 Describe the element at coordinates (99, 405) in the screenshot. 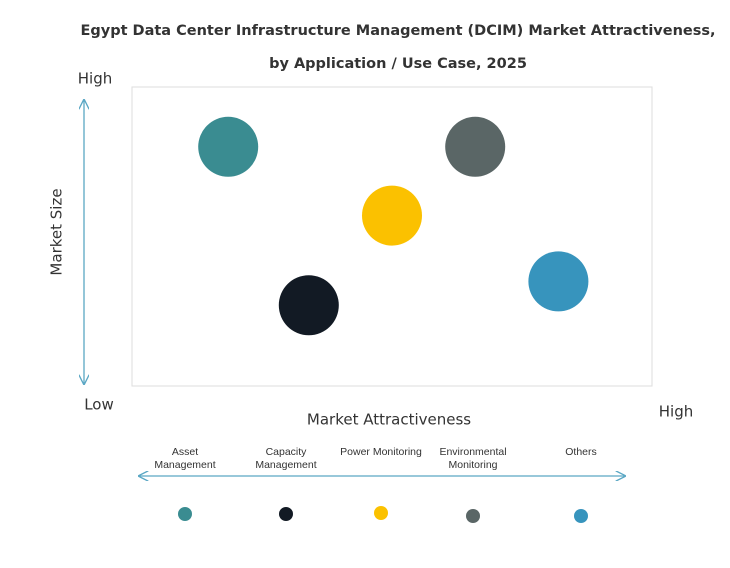

I see `y-low-label: Low` at that location.